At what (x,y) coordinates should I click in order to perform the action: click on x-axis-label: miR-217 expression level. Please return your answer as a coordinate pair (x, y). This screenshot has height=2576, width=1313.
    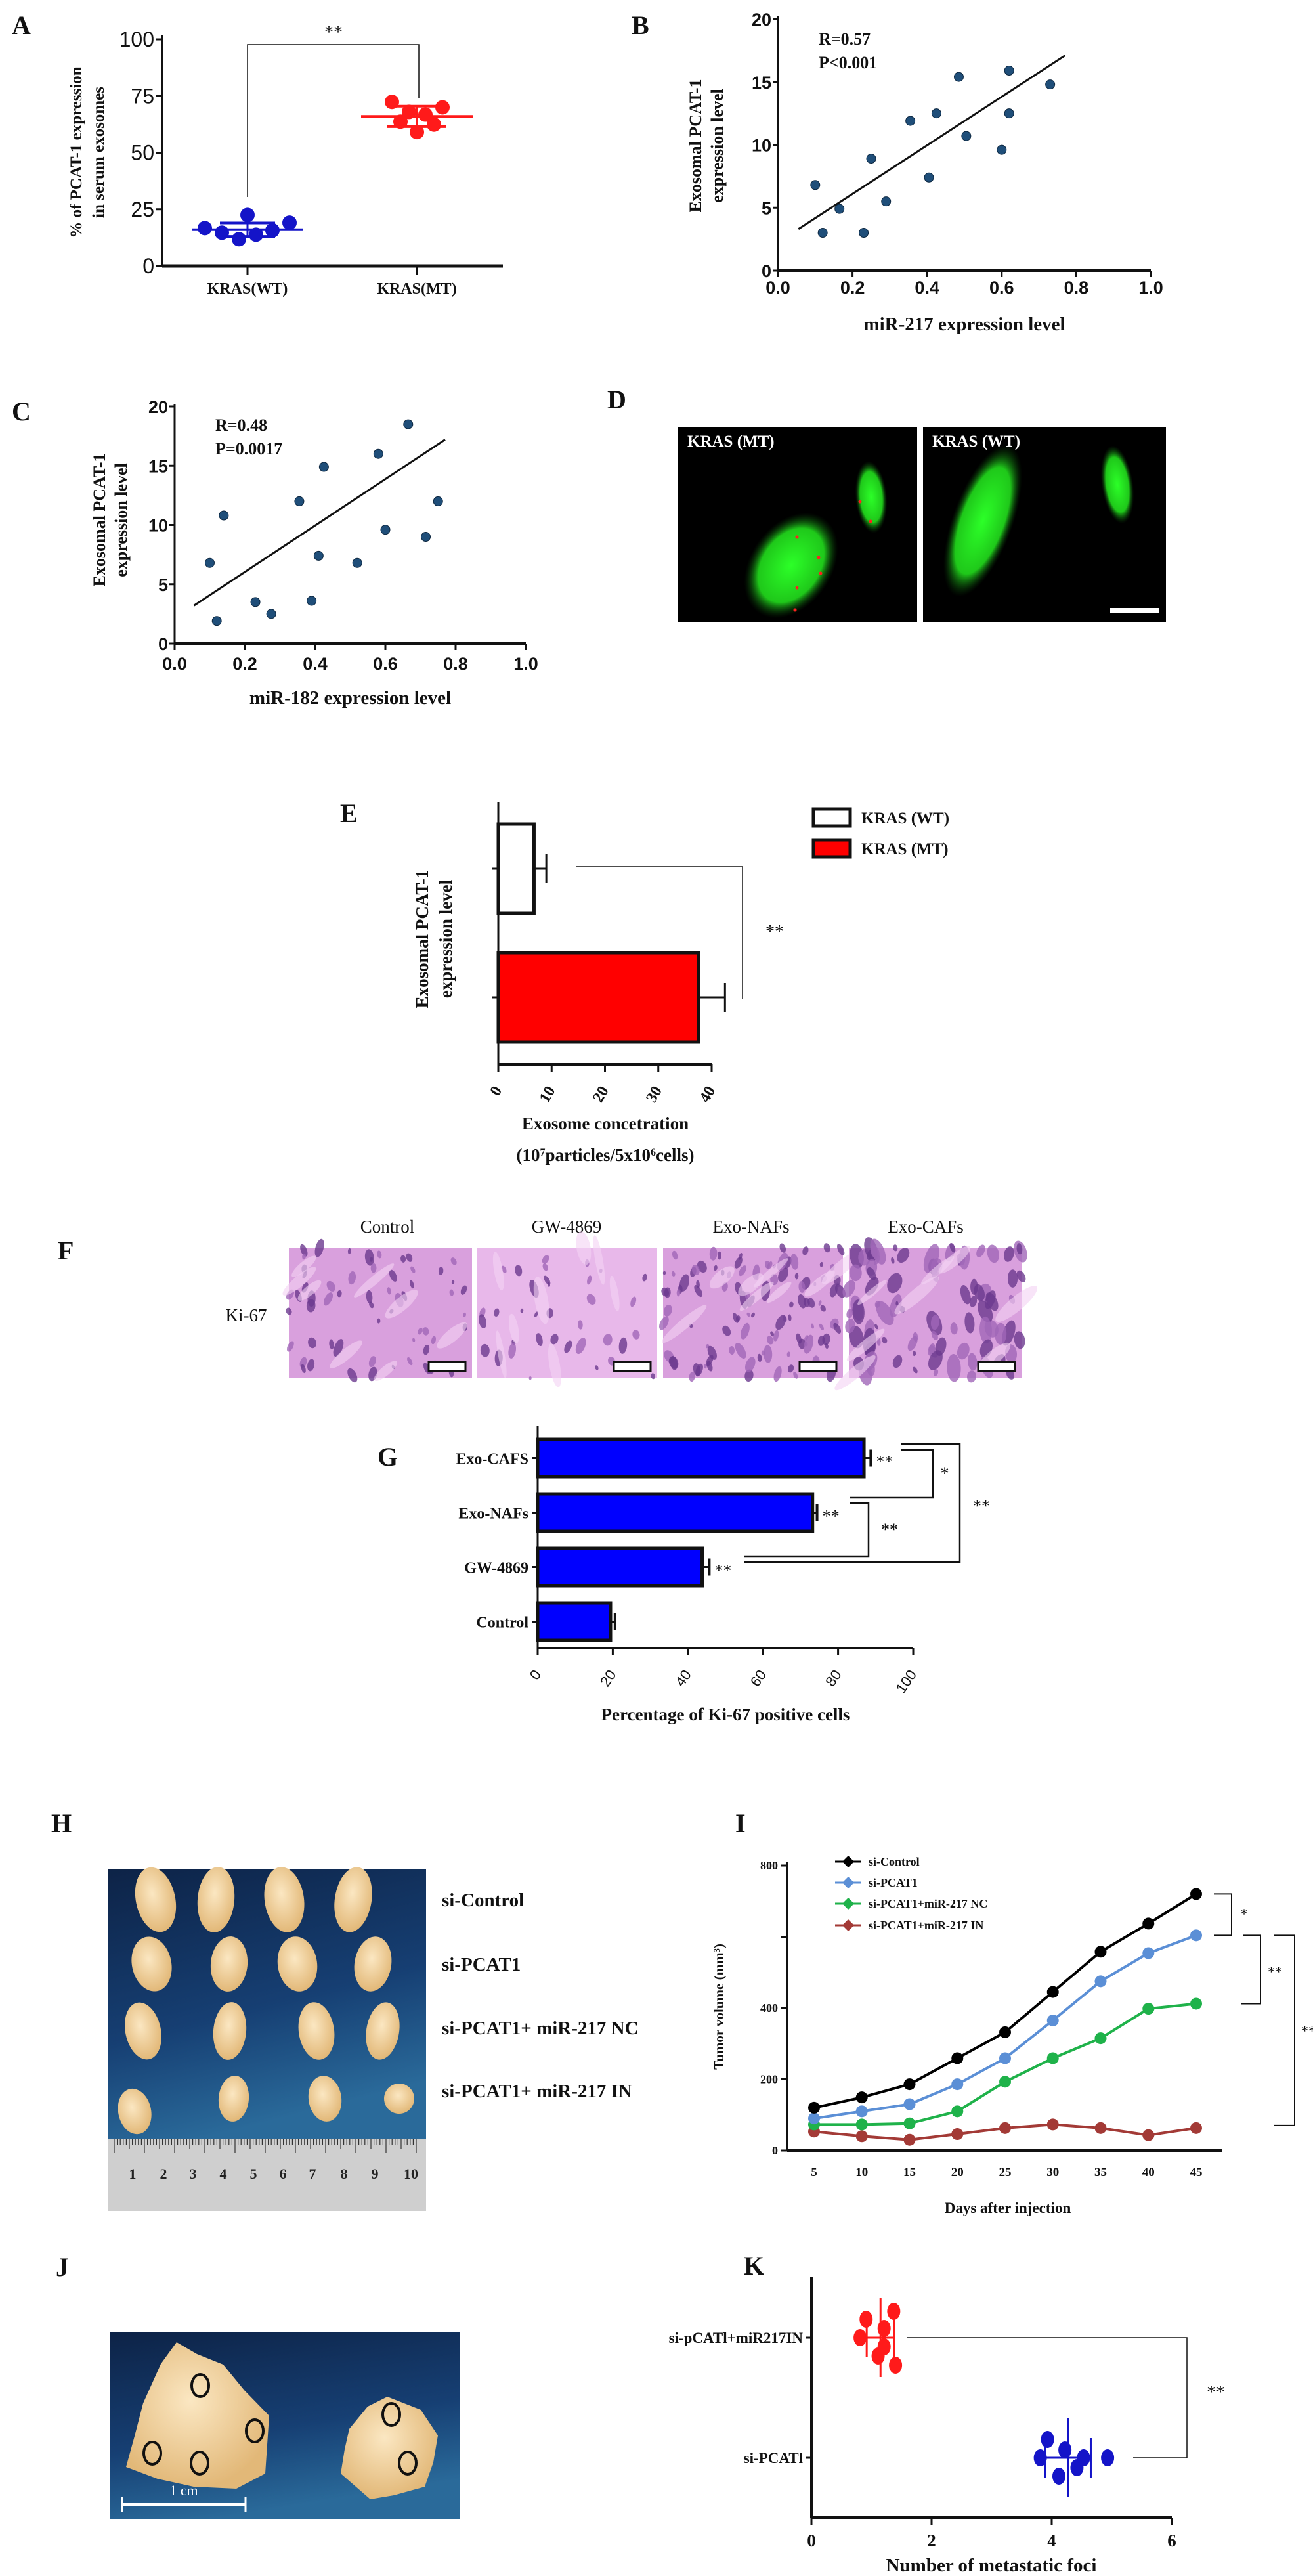
    Looking at the image, I should click on (964, 324).